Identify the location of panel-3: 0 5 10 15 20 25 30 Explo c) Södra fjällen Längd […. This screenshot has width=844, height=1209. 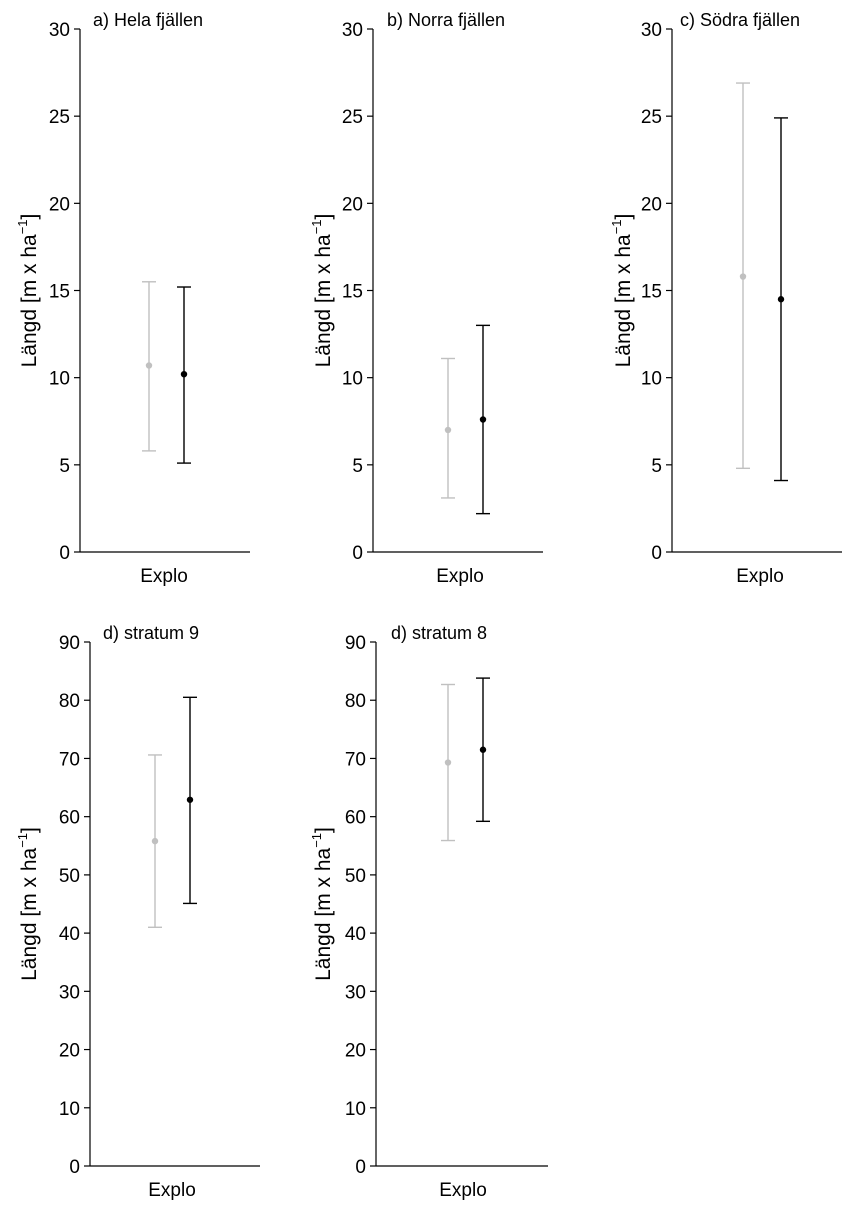
(725, 298).